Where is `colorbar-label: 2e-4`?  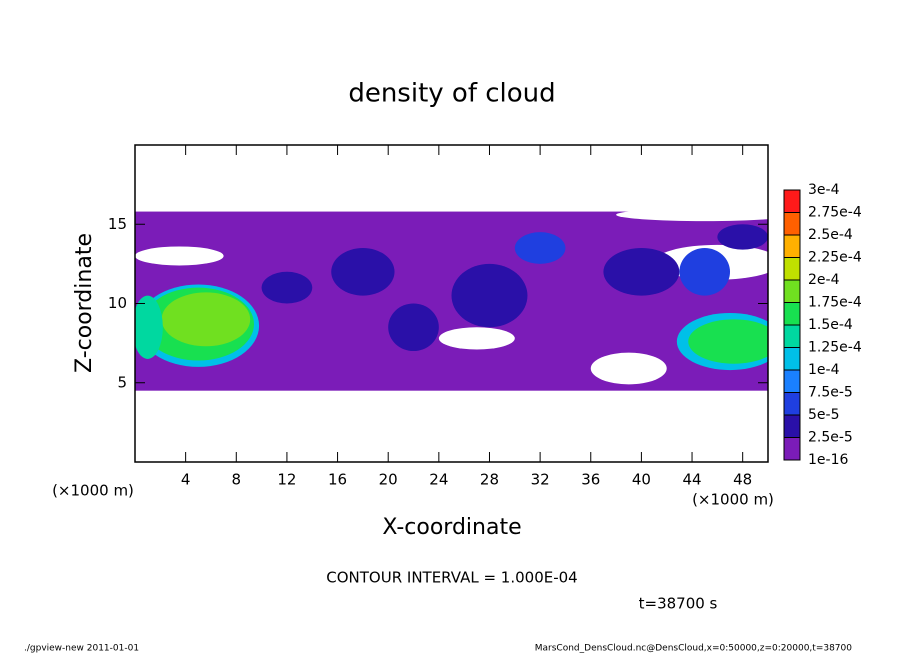
colorbar-label: 2e-4 is located at coordinates (824, 280).